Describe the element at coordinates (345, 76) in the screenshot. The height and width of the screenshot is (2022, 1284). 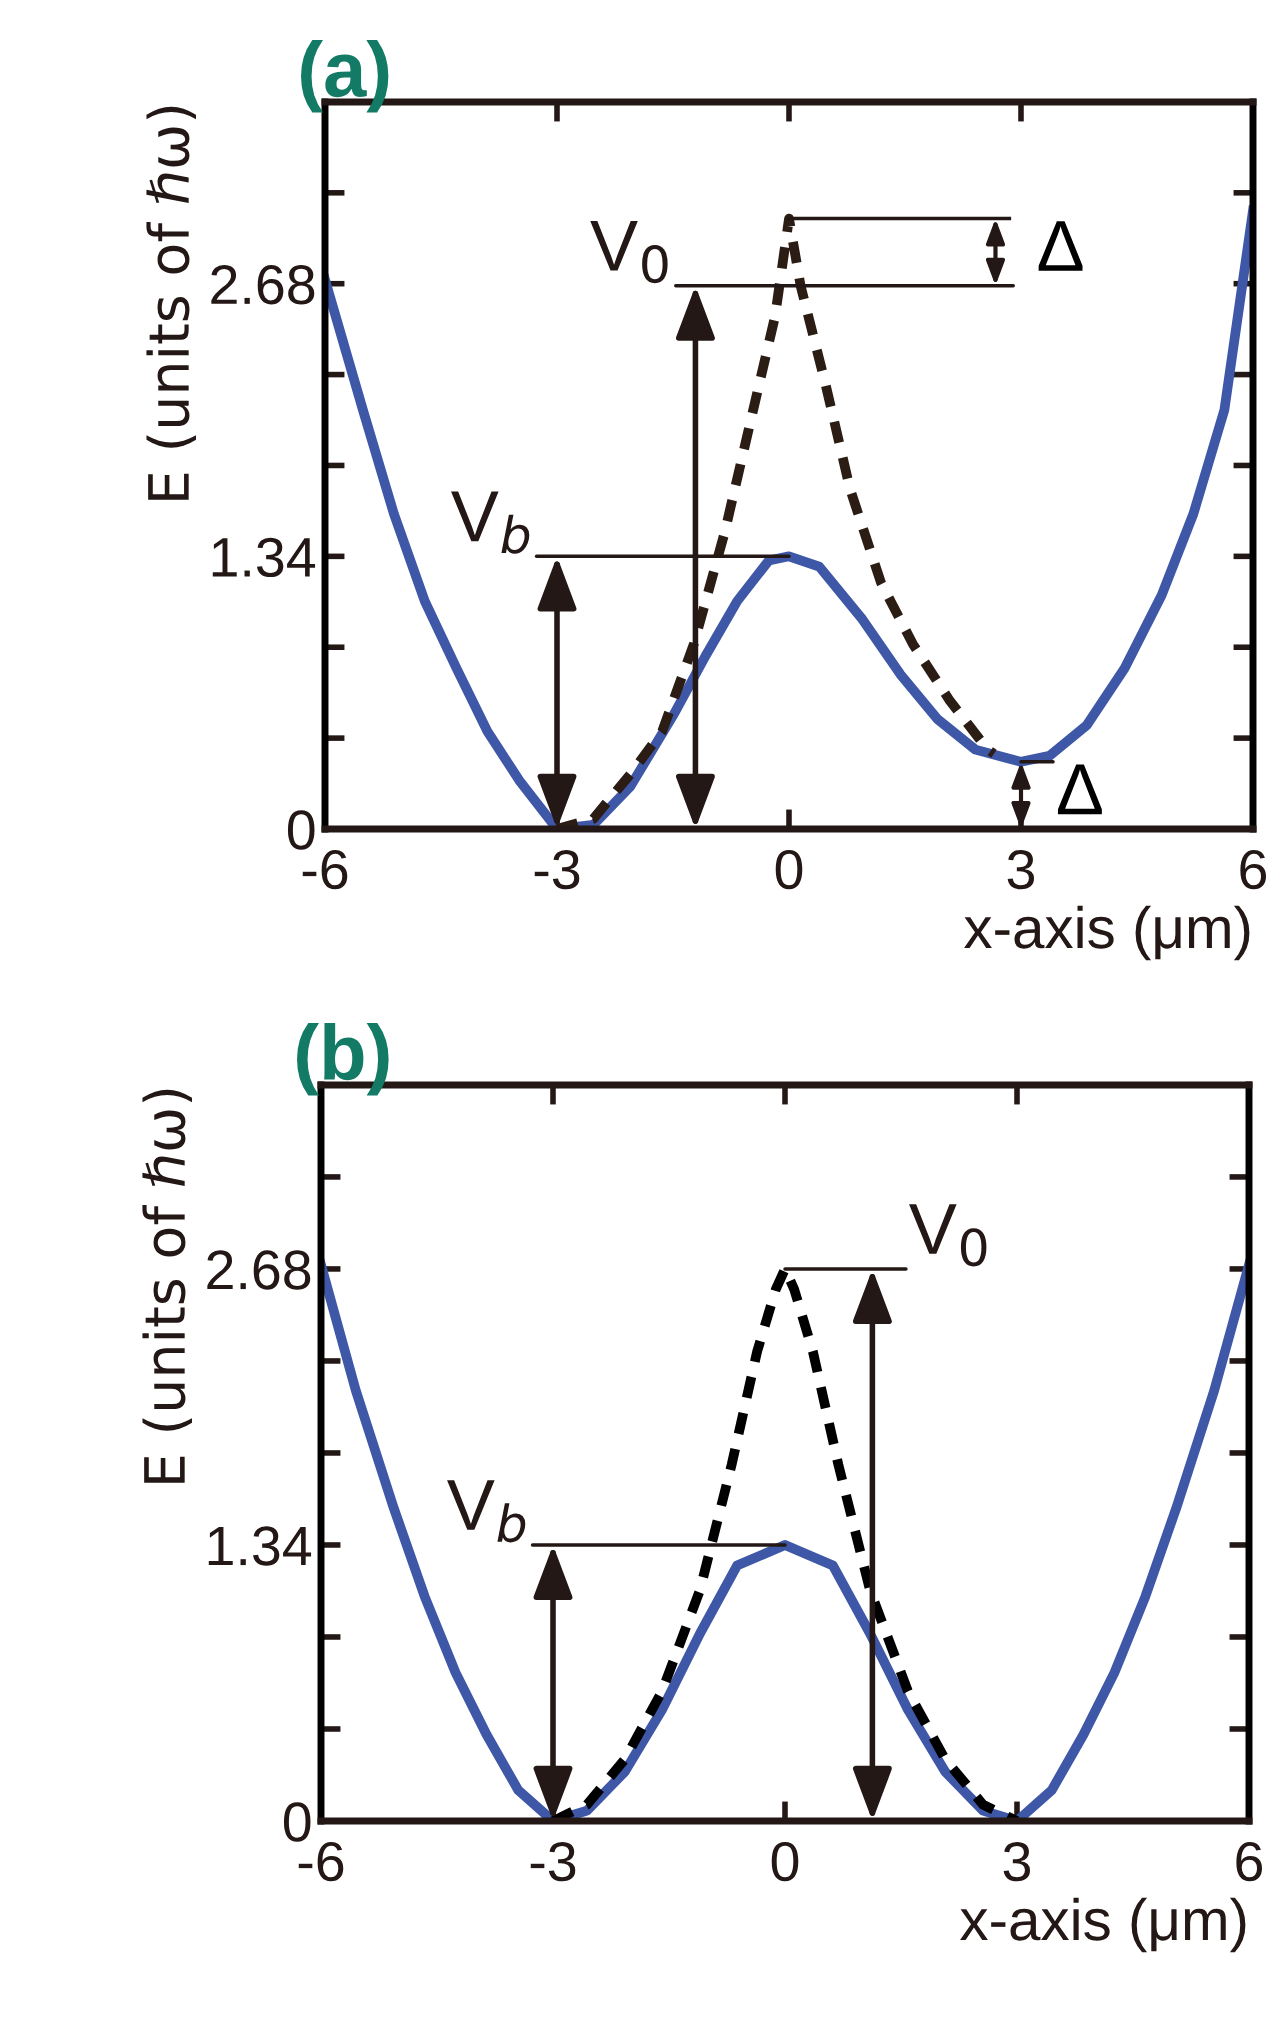
I see `chart-title: (a)` at that location.